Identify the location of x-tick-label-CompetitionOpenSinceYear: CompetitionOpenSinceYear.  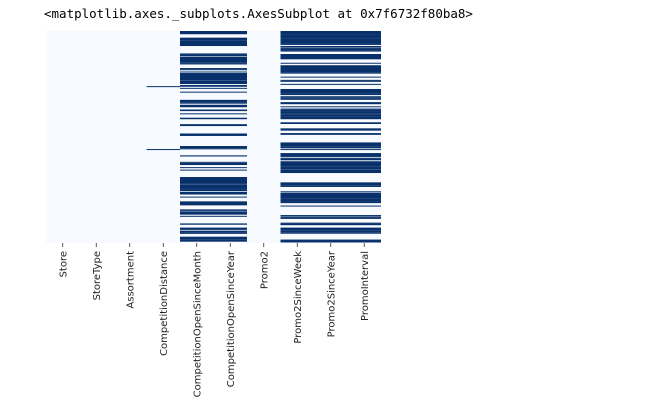
(231, 318).